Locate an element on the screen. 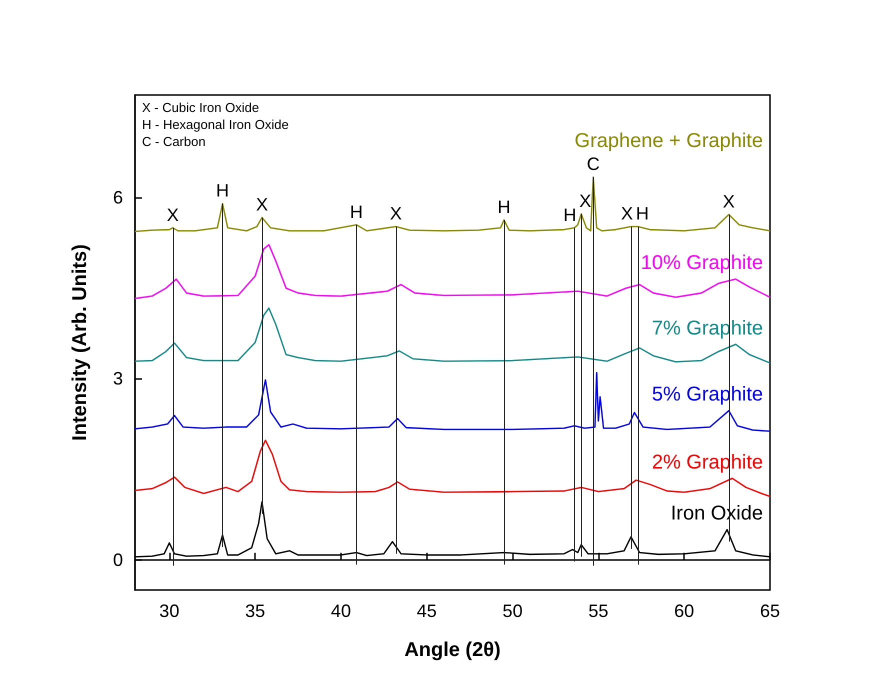 The height and width of the screenshot is (690, 894). x-tick-label: 65 is located at coordinates (770, 611).